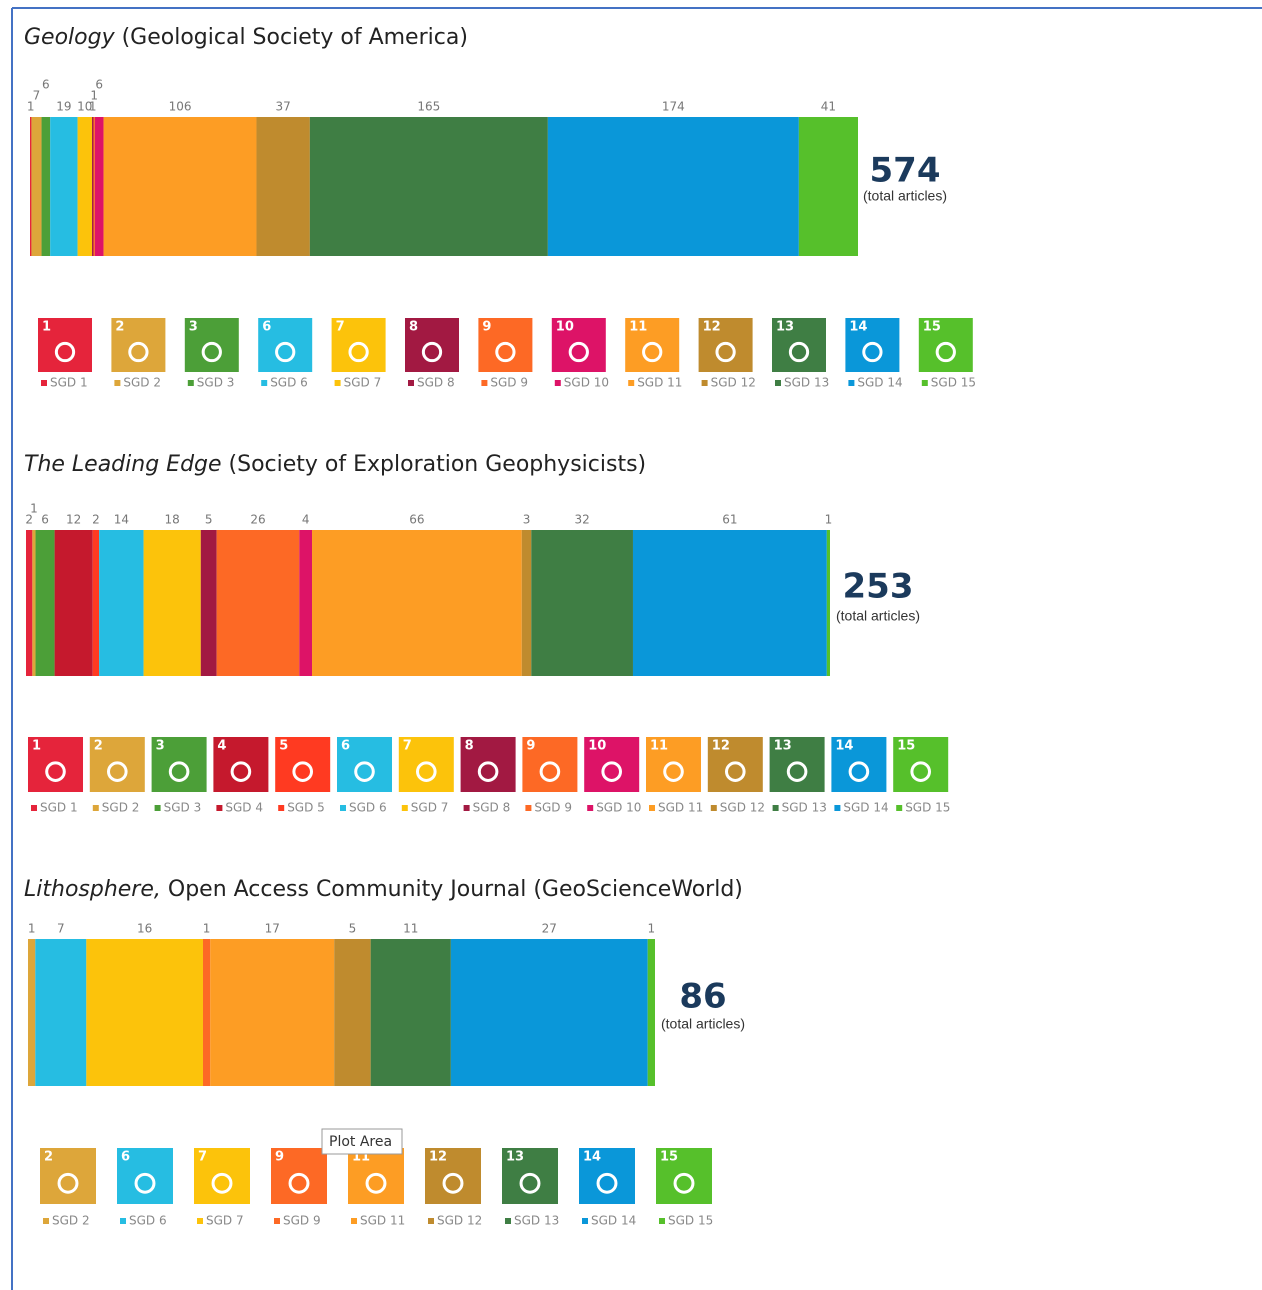 This screenshot has width=1262, height=1290. What do you see at coordinates (216, 383) in the screenshot?
I see `legend-label: SGD 3` at bounding box center [216, 383].